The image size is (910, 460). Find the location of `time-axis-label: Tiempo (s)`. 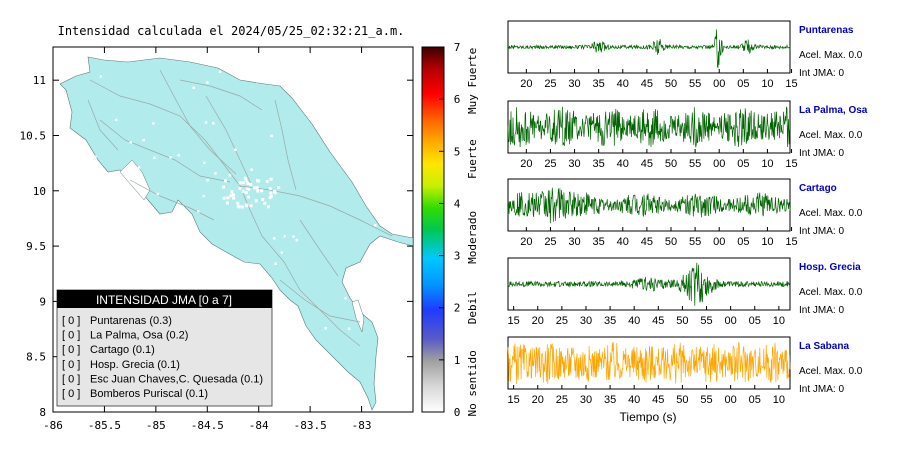

time-axis-label: Tiempo (s) is located at coordinates (648, 417).